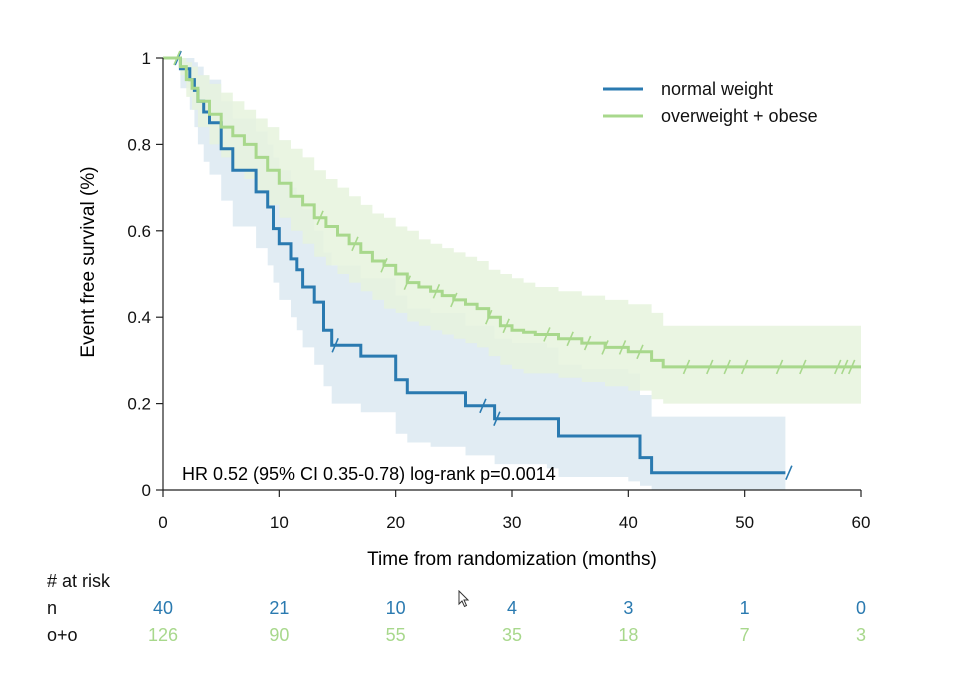  I want to click on y-tick-label: 0, so click(146, 490).